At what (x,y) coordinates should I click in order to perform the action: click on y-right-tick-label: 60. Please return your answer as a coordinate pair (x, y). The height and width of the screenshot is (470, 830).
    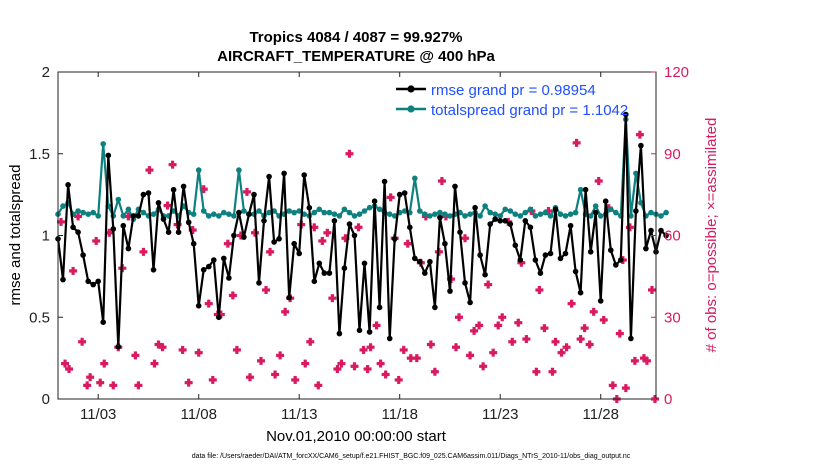
    Looking at the image, I should click on (672, 236).